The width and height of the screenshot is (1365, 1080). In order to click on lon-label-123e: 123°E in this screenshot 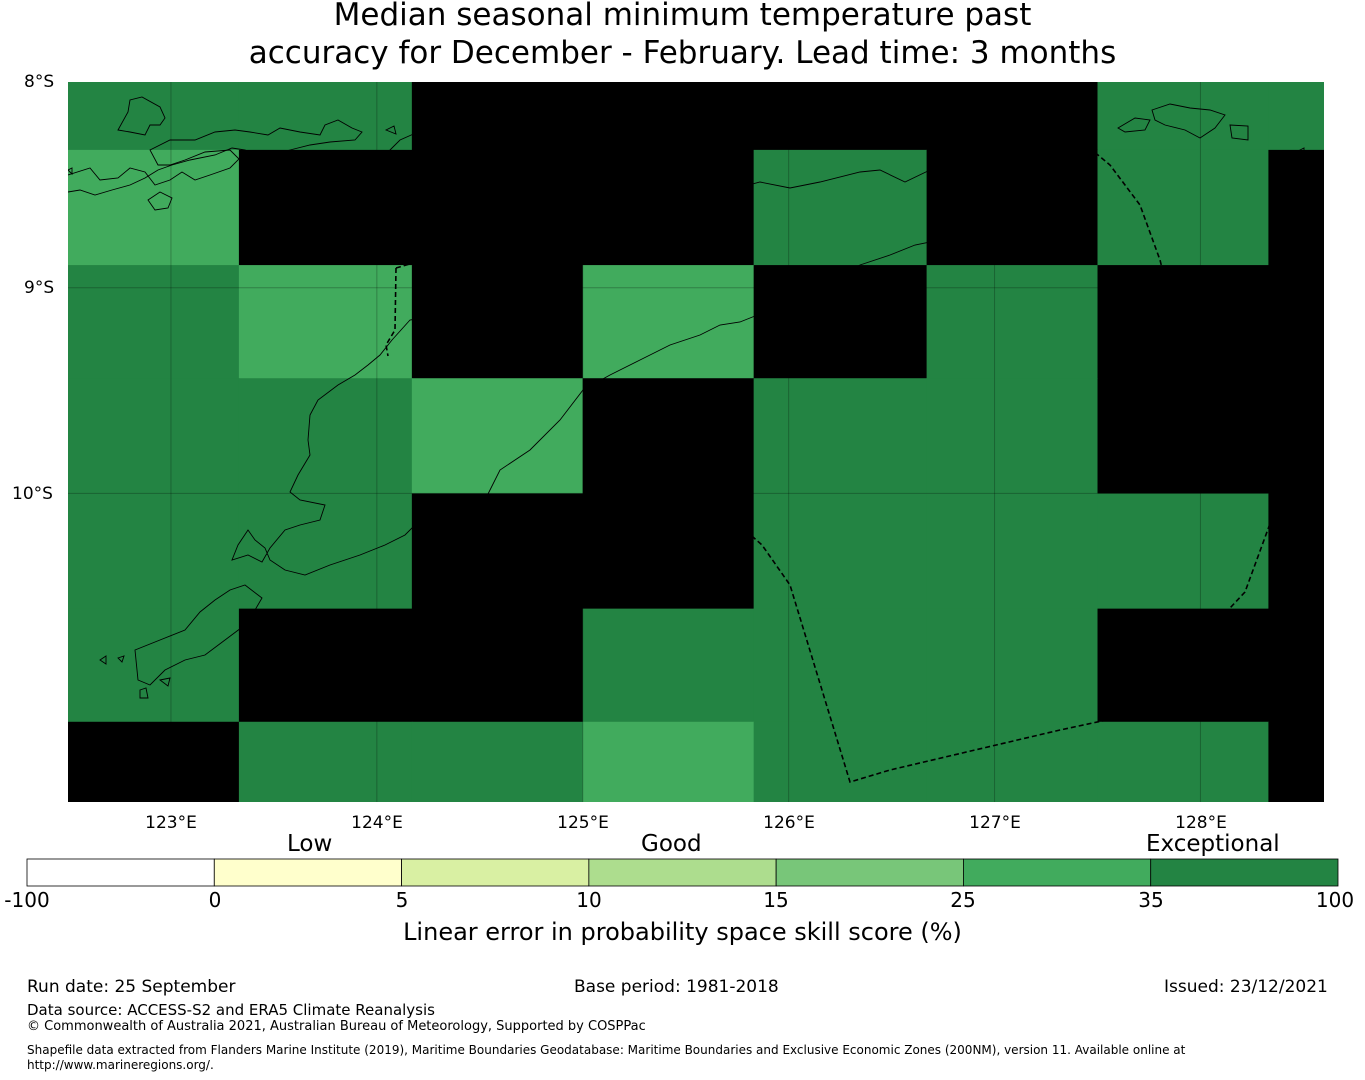, I will do `click(171, 823)`.